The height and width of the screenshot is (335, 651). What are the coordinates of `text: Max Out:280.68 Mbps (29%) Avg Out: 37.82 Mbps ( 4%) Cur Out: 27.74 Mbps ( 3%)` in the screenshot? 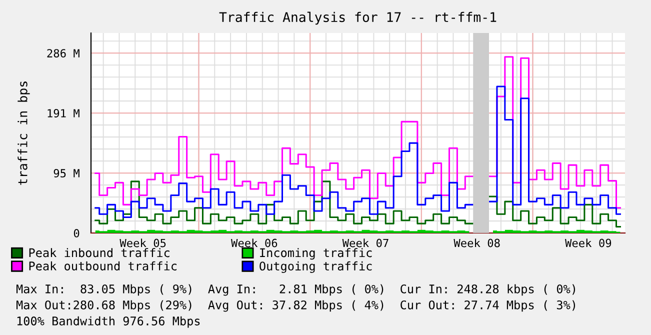 It's located at (296, 306).